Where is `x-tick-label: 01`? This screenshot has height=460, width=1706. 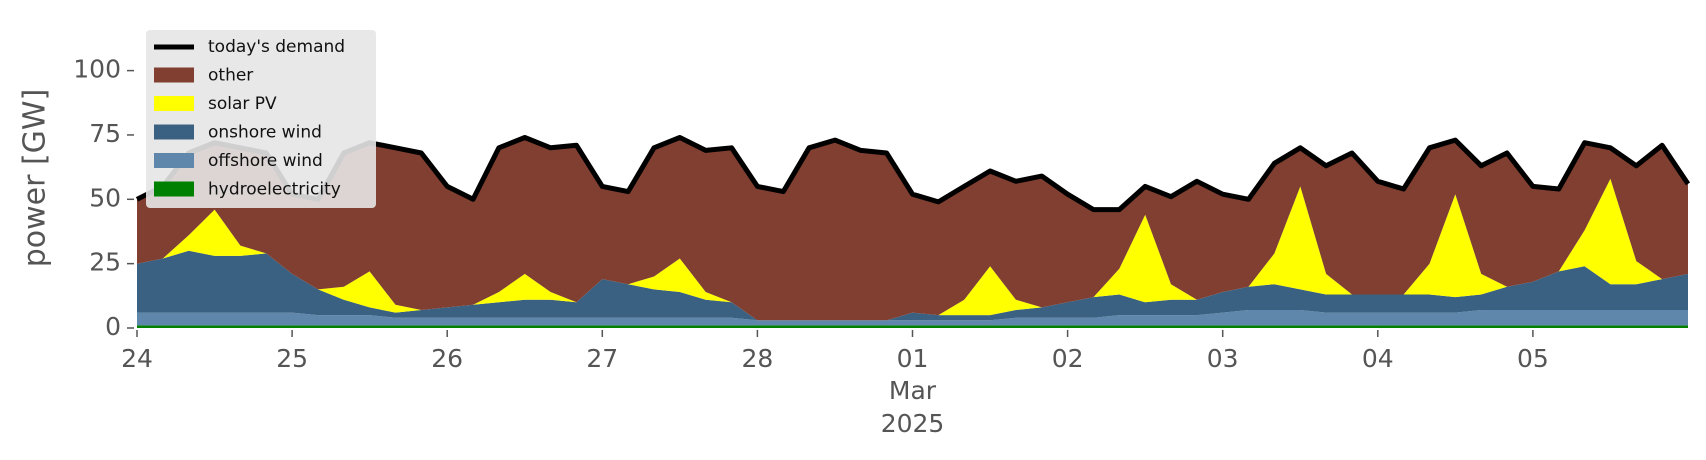
x-tick-label: 01 is located at coordinates (913, 358).